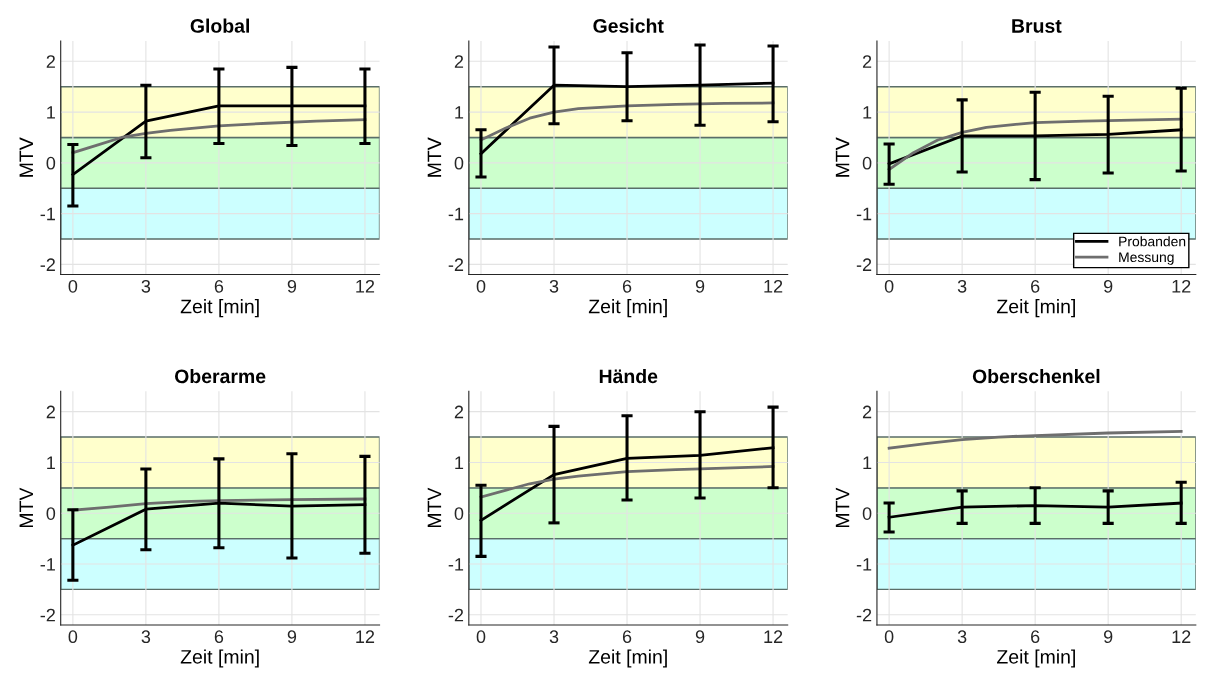 This screenshot has width=1214, height=683. Describe the element at coordinates (1036, 376) in the screenshot. I see `chart-title: Oberschenkel` at that location.